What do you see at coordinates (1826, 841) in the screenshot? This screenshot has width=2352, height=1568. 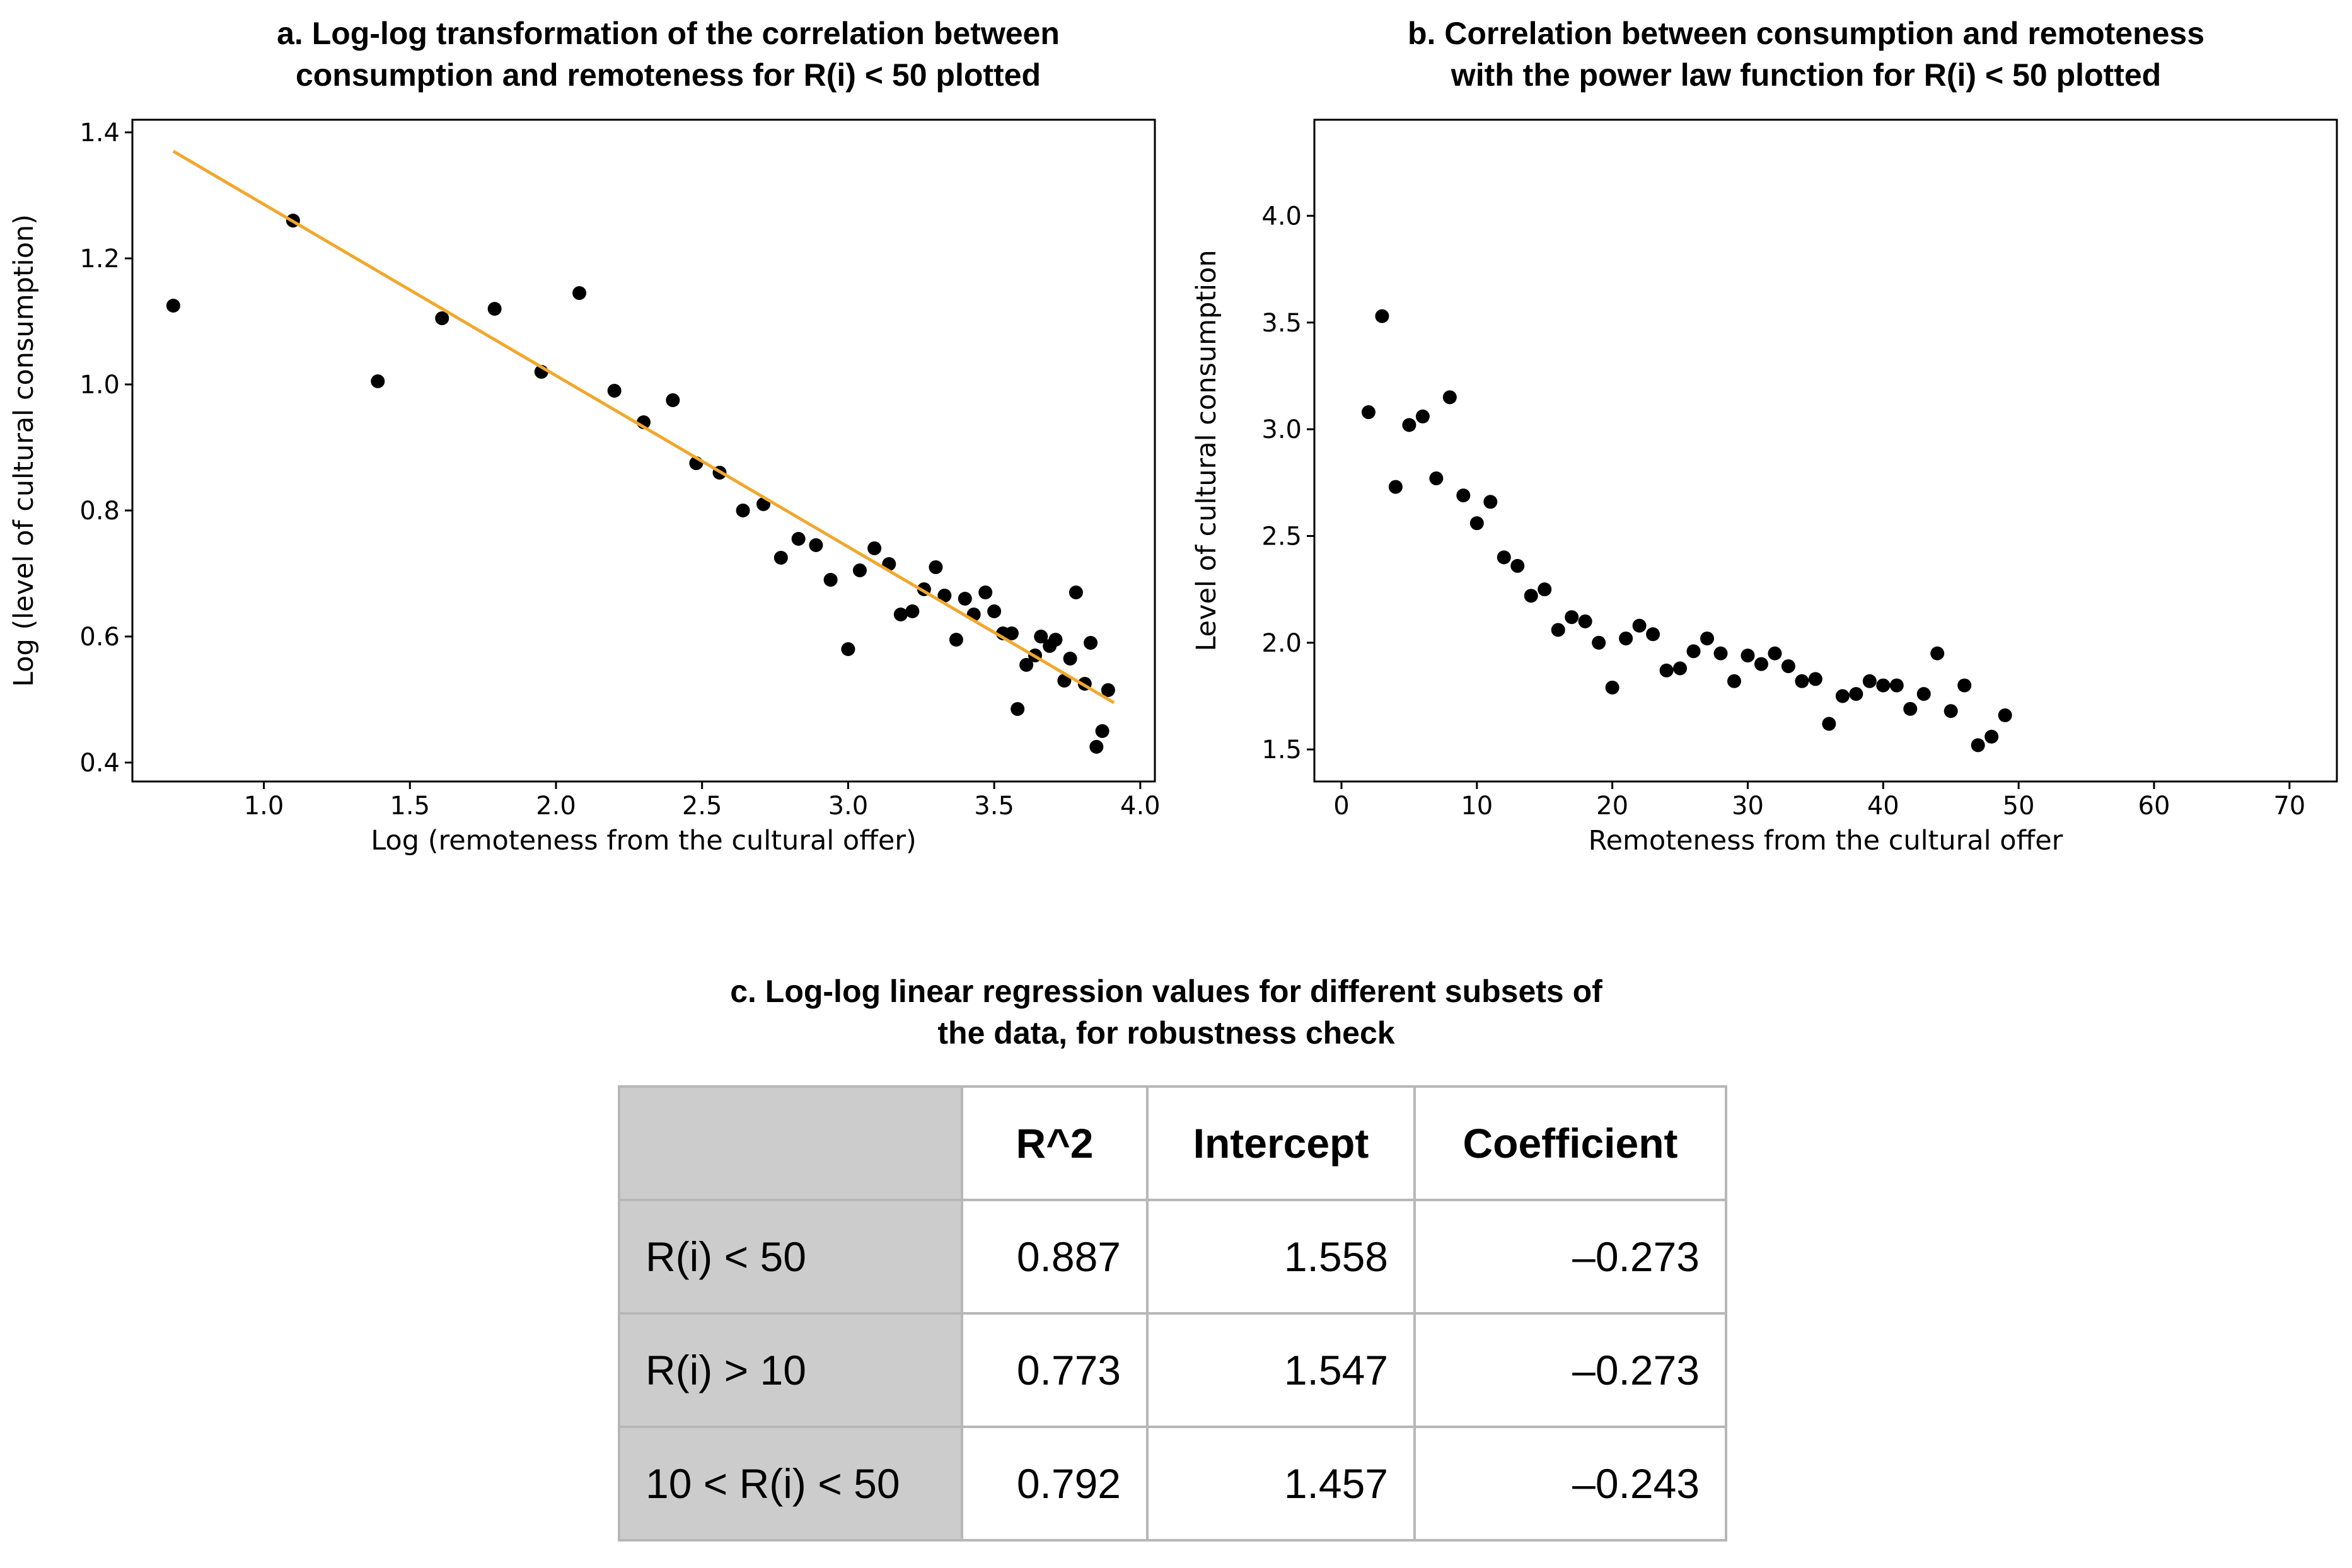 I see `x-axis-label: Remoteness from the cultural offer` at bounding box center [1826, 841].